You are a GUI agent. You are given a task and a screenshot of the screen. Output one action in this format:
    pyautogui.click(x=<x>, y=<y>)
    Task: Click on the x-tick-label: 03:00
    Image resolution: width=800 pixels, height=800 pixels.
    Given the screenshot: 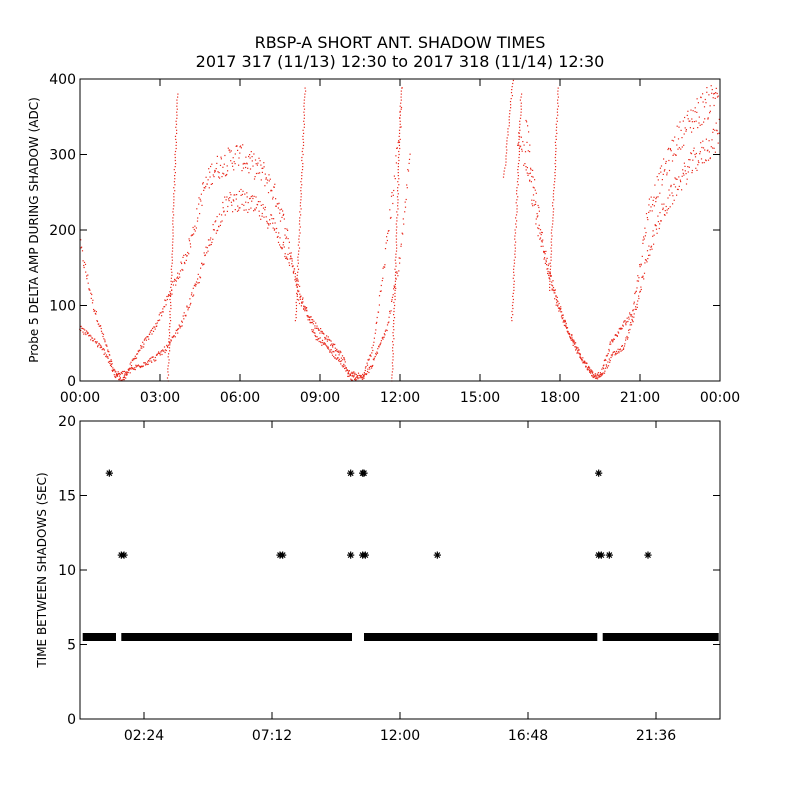 What is the action you would take?
    pyautogui.click(x=160, y=398)
    